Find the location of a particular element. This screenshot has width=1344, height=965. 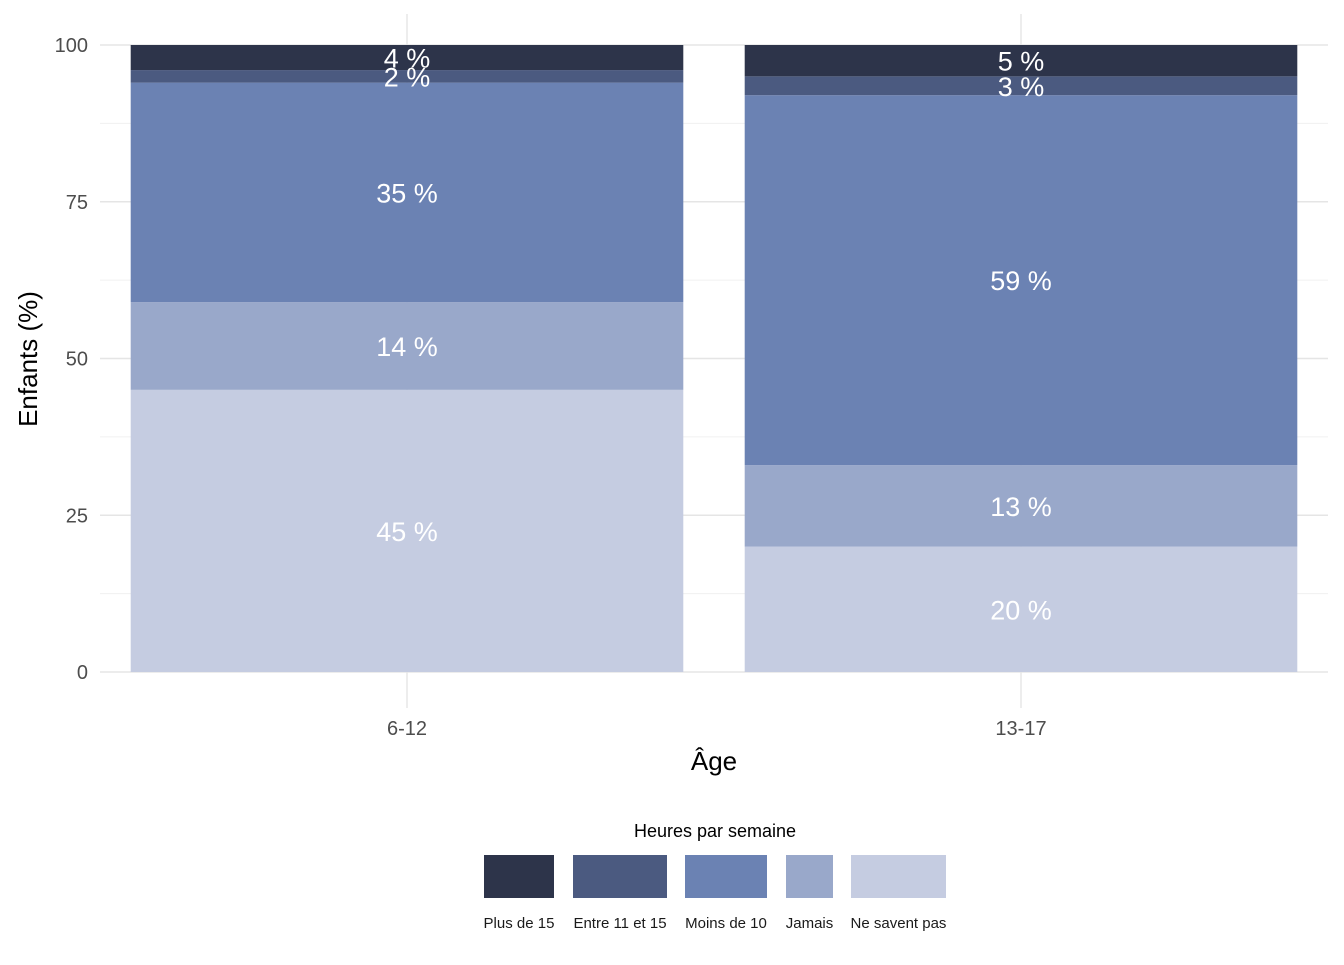

legend-label: Entre 11 et 15 is located at coordinates (619, 923).